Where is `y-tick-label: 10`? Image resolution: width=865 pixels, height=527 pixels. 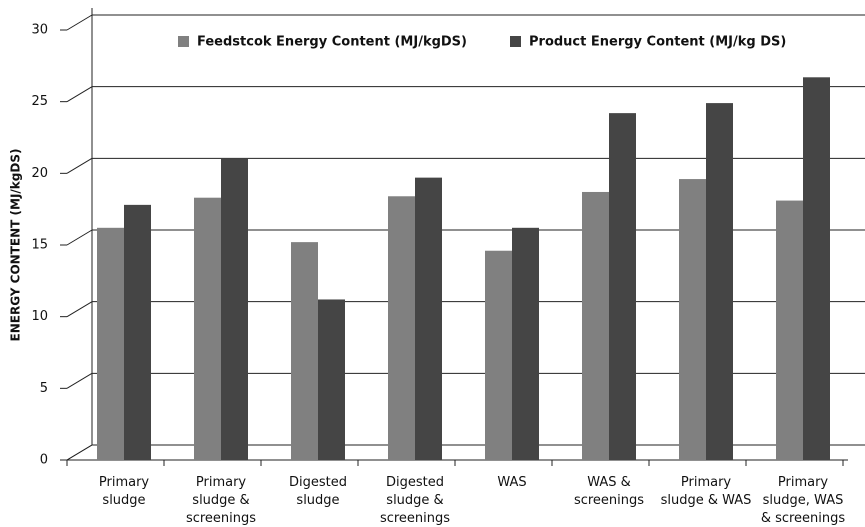
y-tick-label: 10 is located at coordinates (39, 316).